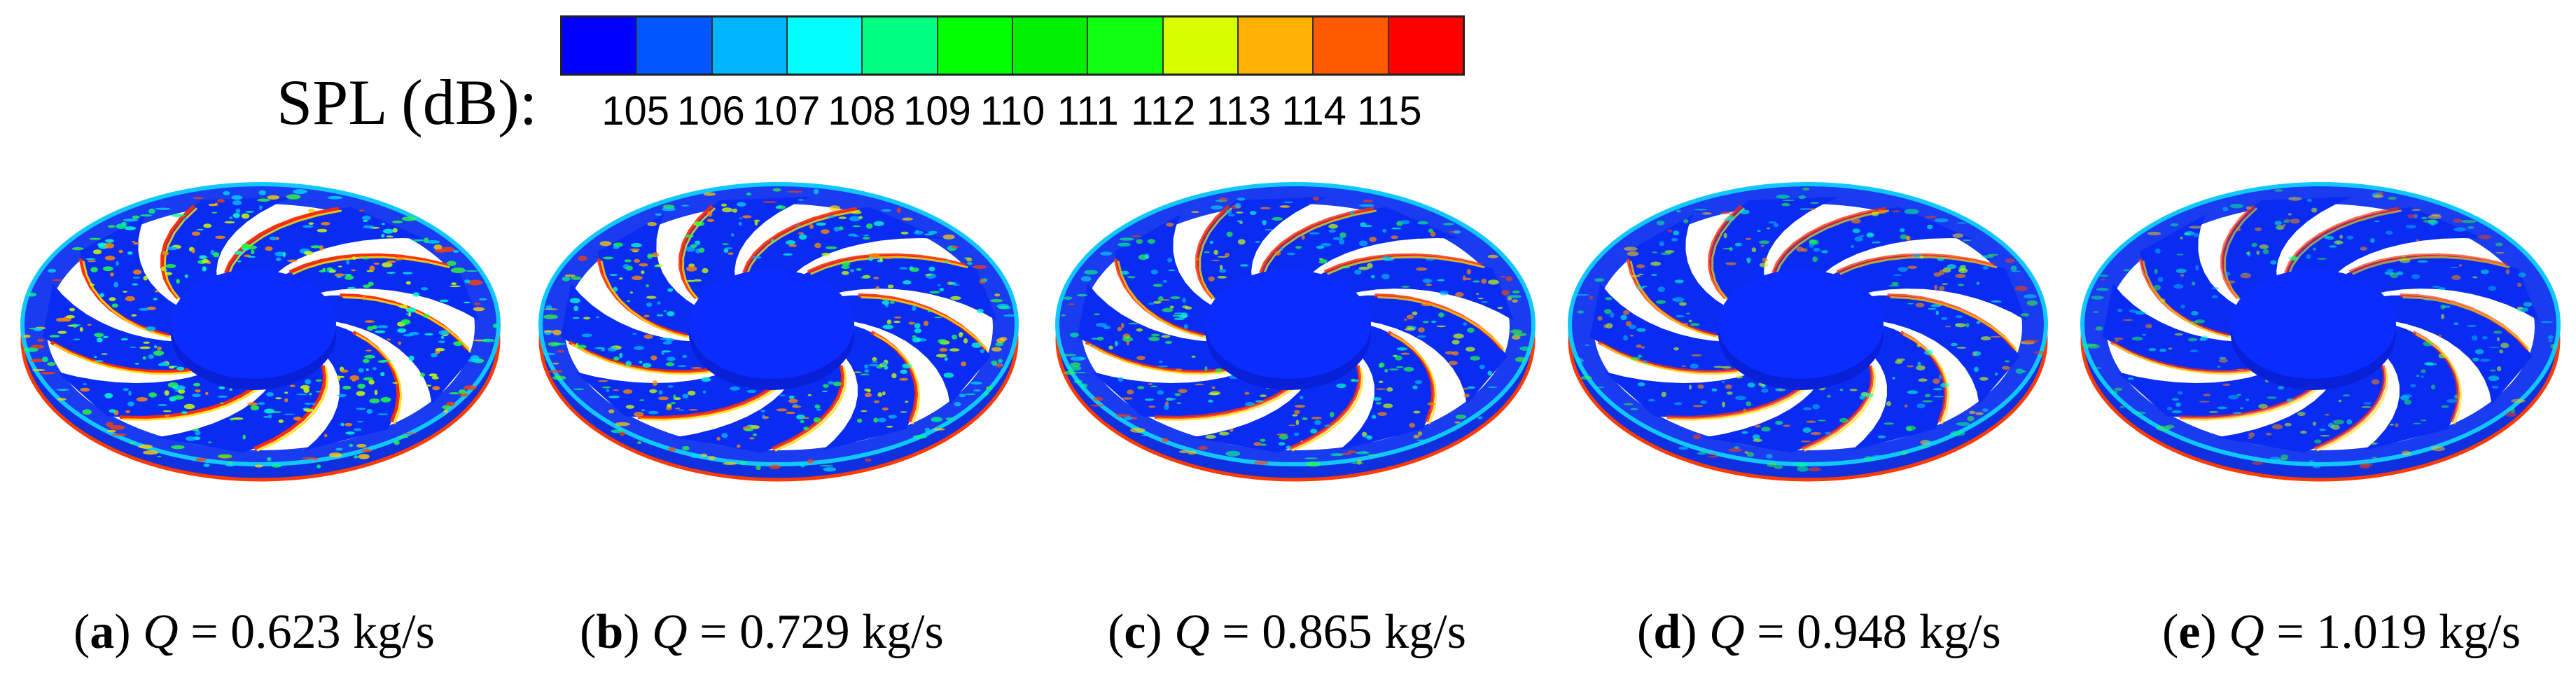 This screenshot has width=2576, height=680. What do you see at coordinates (786, 111) in the screenshot?
I see `colorbar-tick-label: 107` at bounding box center [786, 111].